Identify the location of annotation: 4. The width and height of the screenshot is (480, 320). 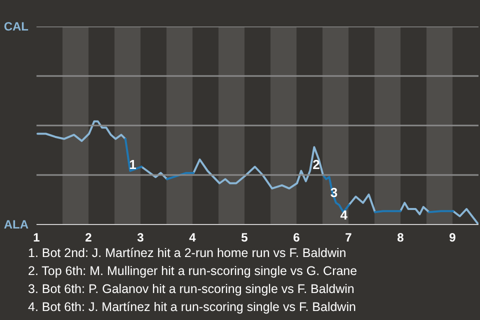
(344, 215).